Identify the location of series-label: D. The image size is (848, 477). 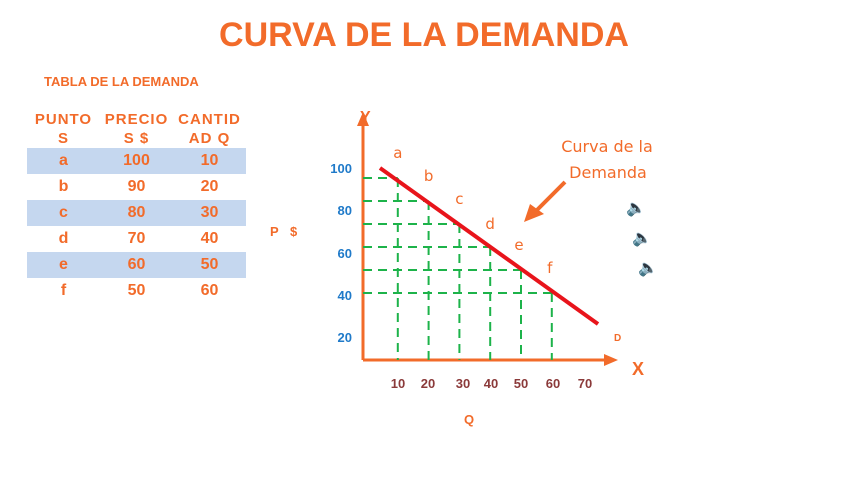
(617, 338).